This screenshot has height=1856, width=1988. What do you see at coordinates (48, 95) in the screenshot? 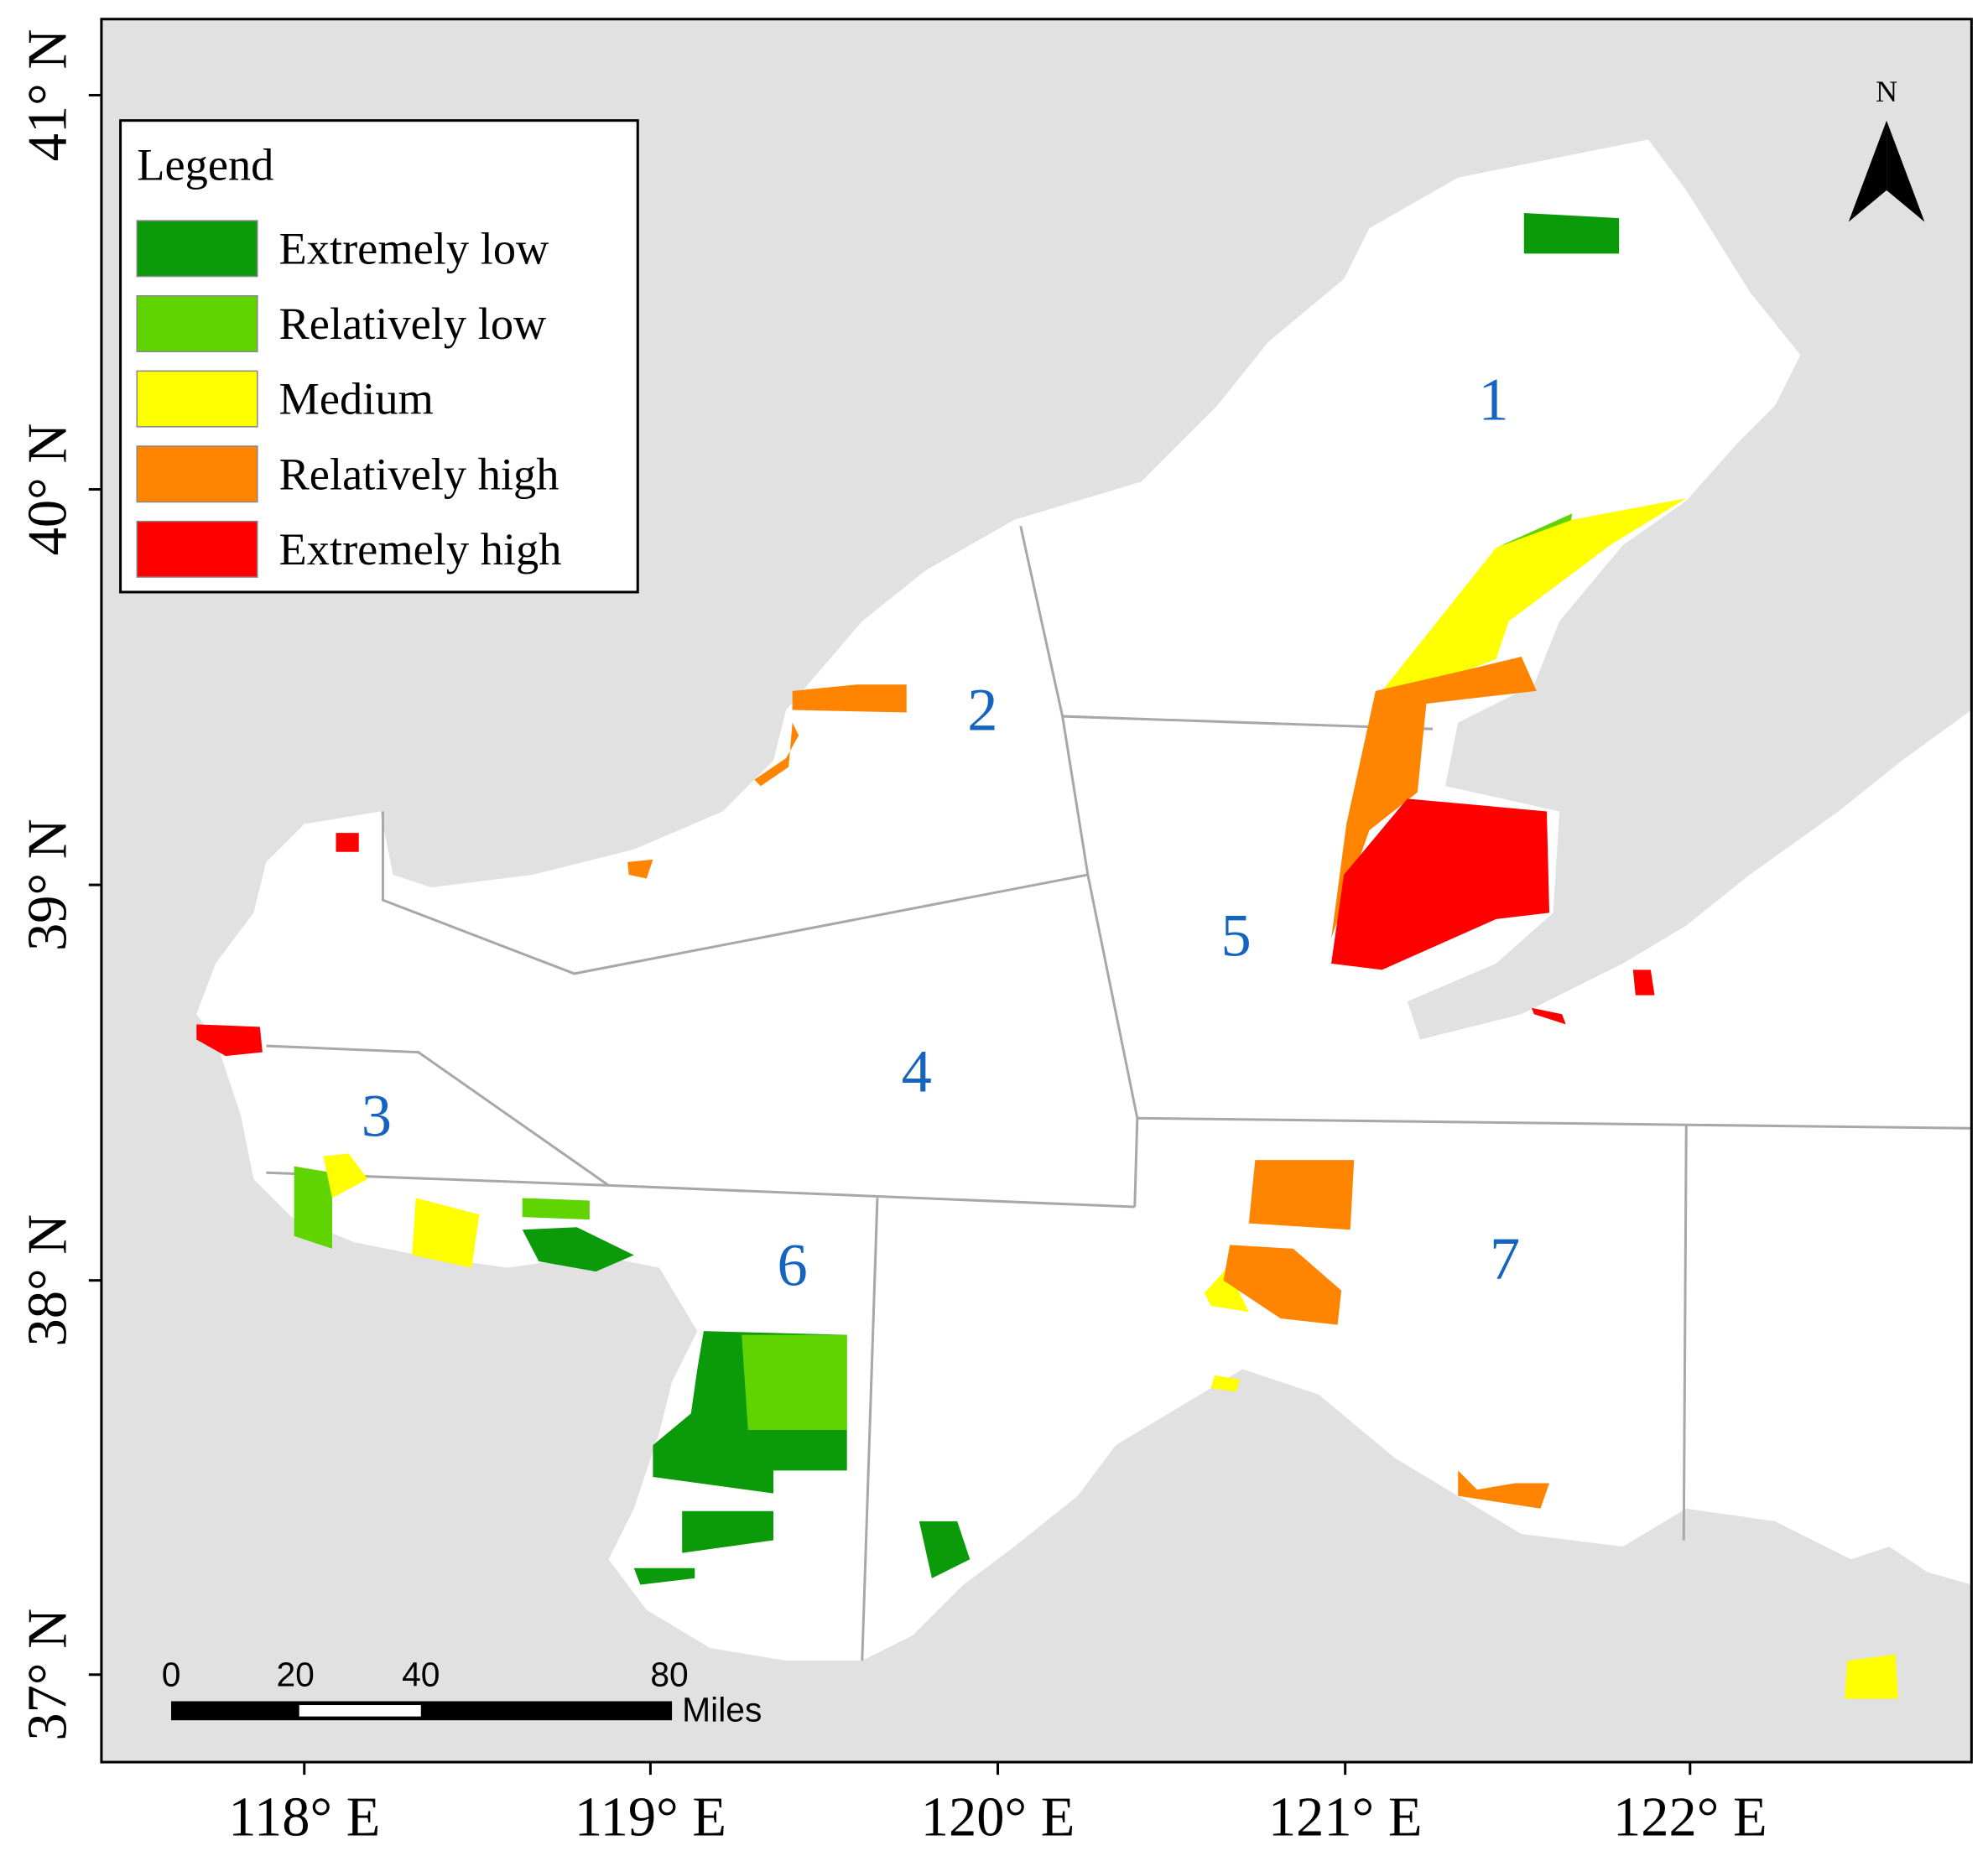
I see `latitude-label: 41° N` at bounding box center [48, 95].